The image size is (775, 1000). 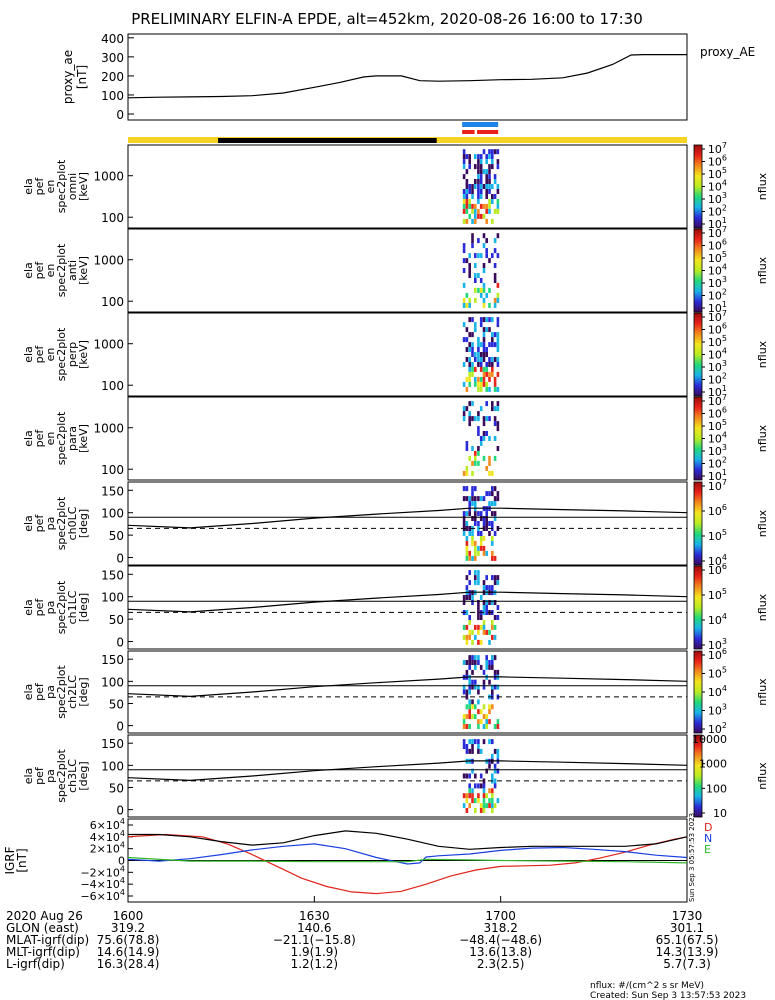 What do you see at coordinates (107, 848) in the screenshot?
I see `igrf-ytick-label: 2×104` at bounding box center [107, 848].